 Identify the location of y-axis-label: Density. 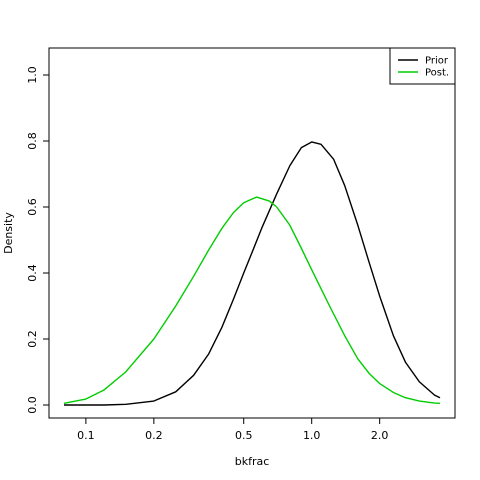
(8, 233).